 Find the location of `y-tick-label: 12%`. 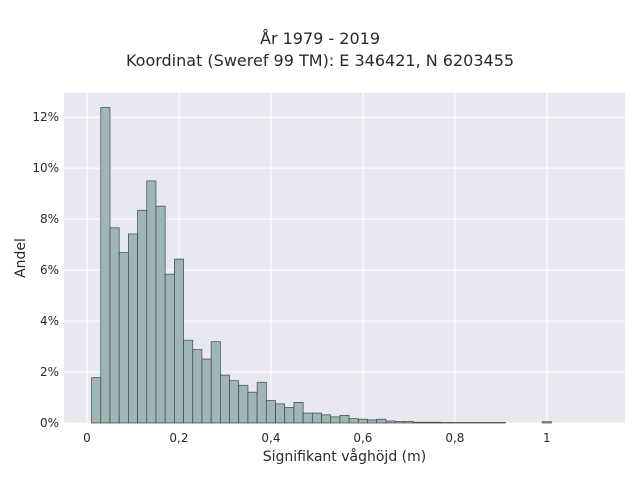

y-tick-label: 12% is located at coordinates (45, 117).